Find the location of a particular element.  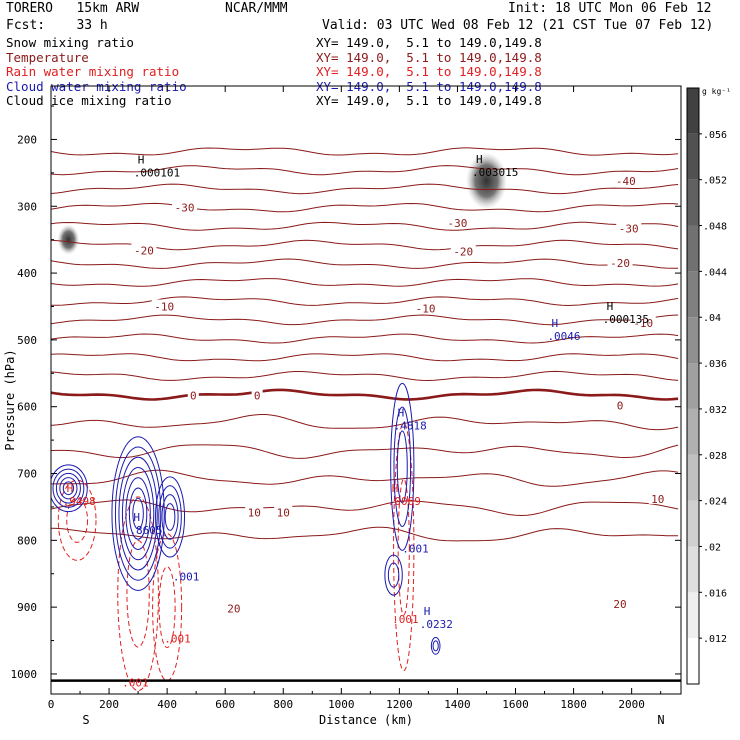

x-axis-label: Distance (km) is located at coordinates (366, 720).